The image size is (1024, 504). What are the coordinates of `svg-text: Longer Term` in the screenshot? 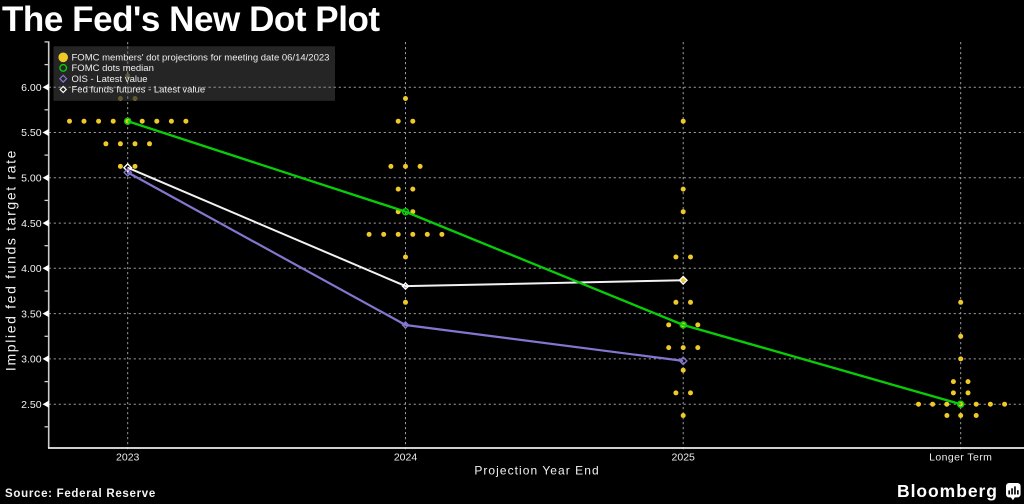 It's located at (960, 457).